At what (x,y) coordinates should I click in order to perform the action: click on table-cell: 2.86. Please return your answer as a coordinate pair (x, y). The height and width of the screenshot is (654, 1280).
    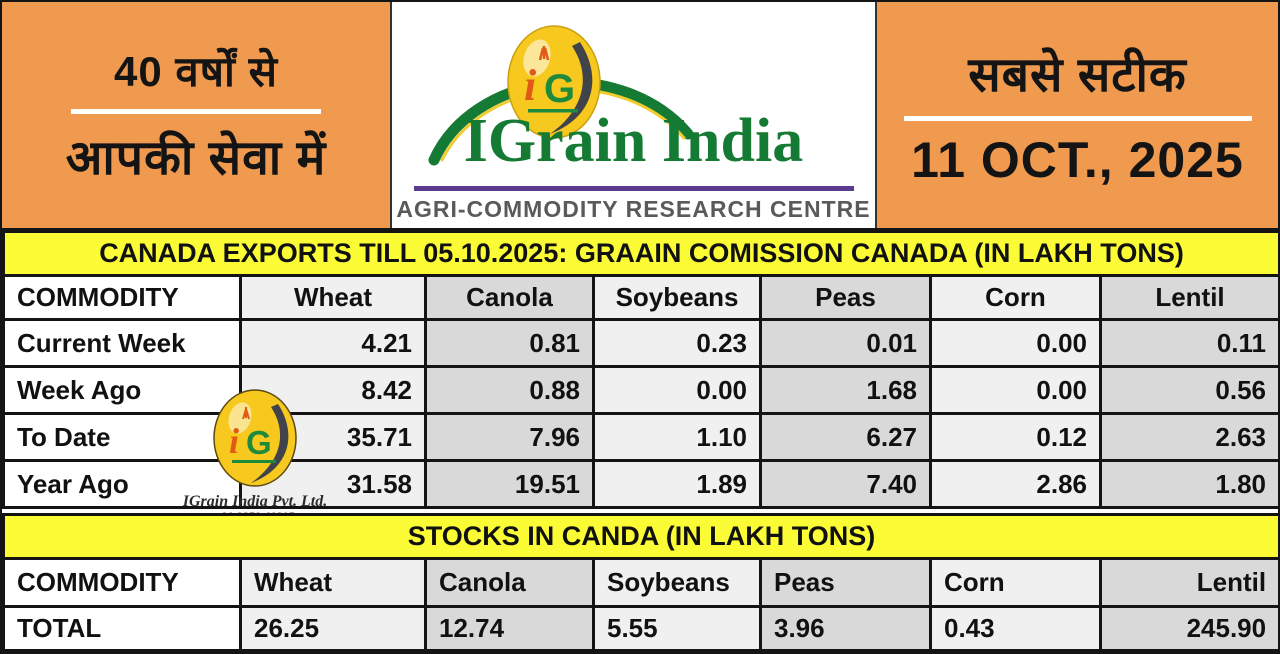
    Looking at the image, I should click on (1015, 484).